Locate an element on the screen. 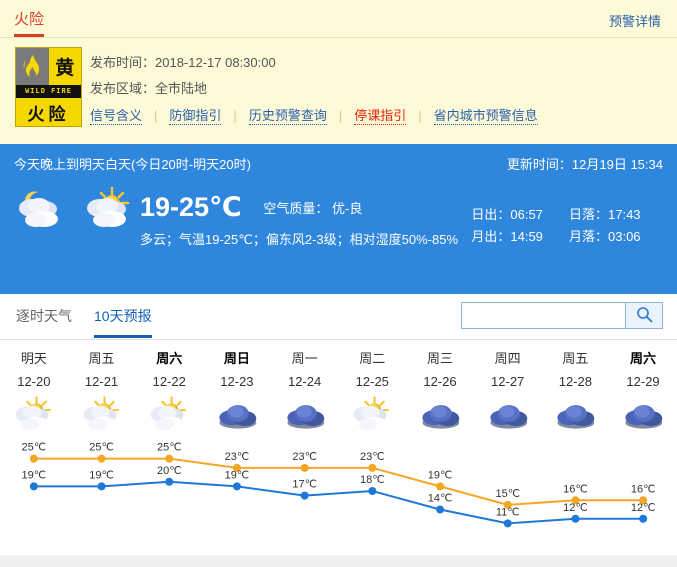  day-name: 周一 is located at coordinates (304, 358).